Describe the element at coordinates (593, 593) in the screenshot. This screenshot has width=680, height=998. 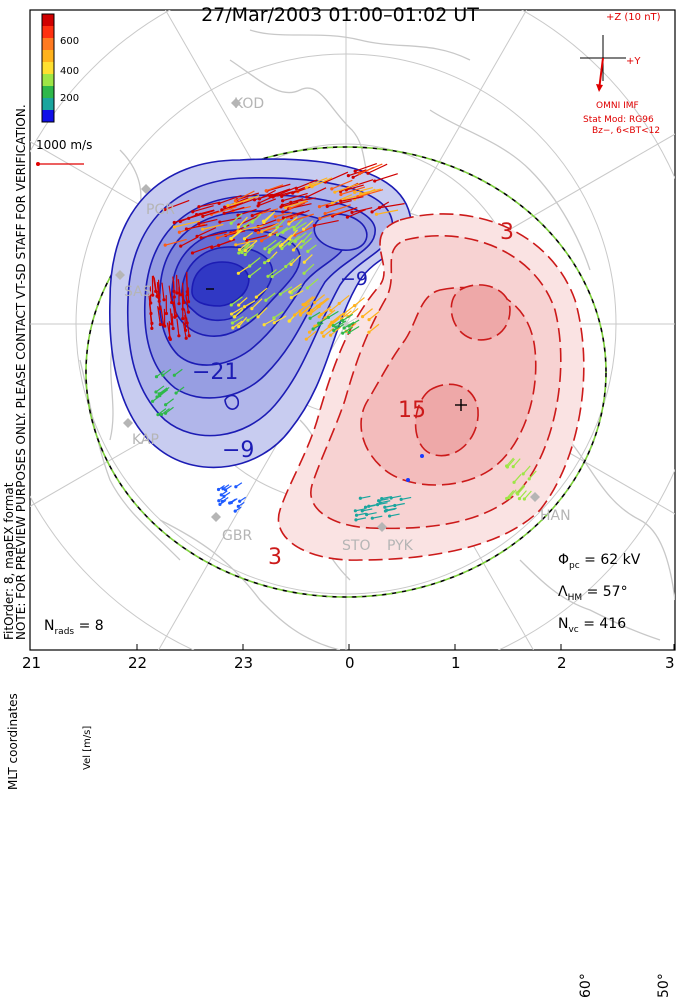
I see `hm-latitude: ΛHM = 57°` at that location.